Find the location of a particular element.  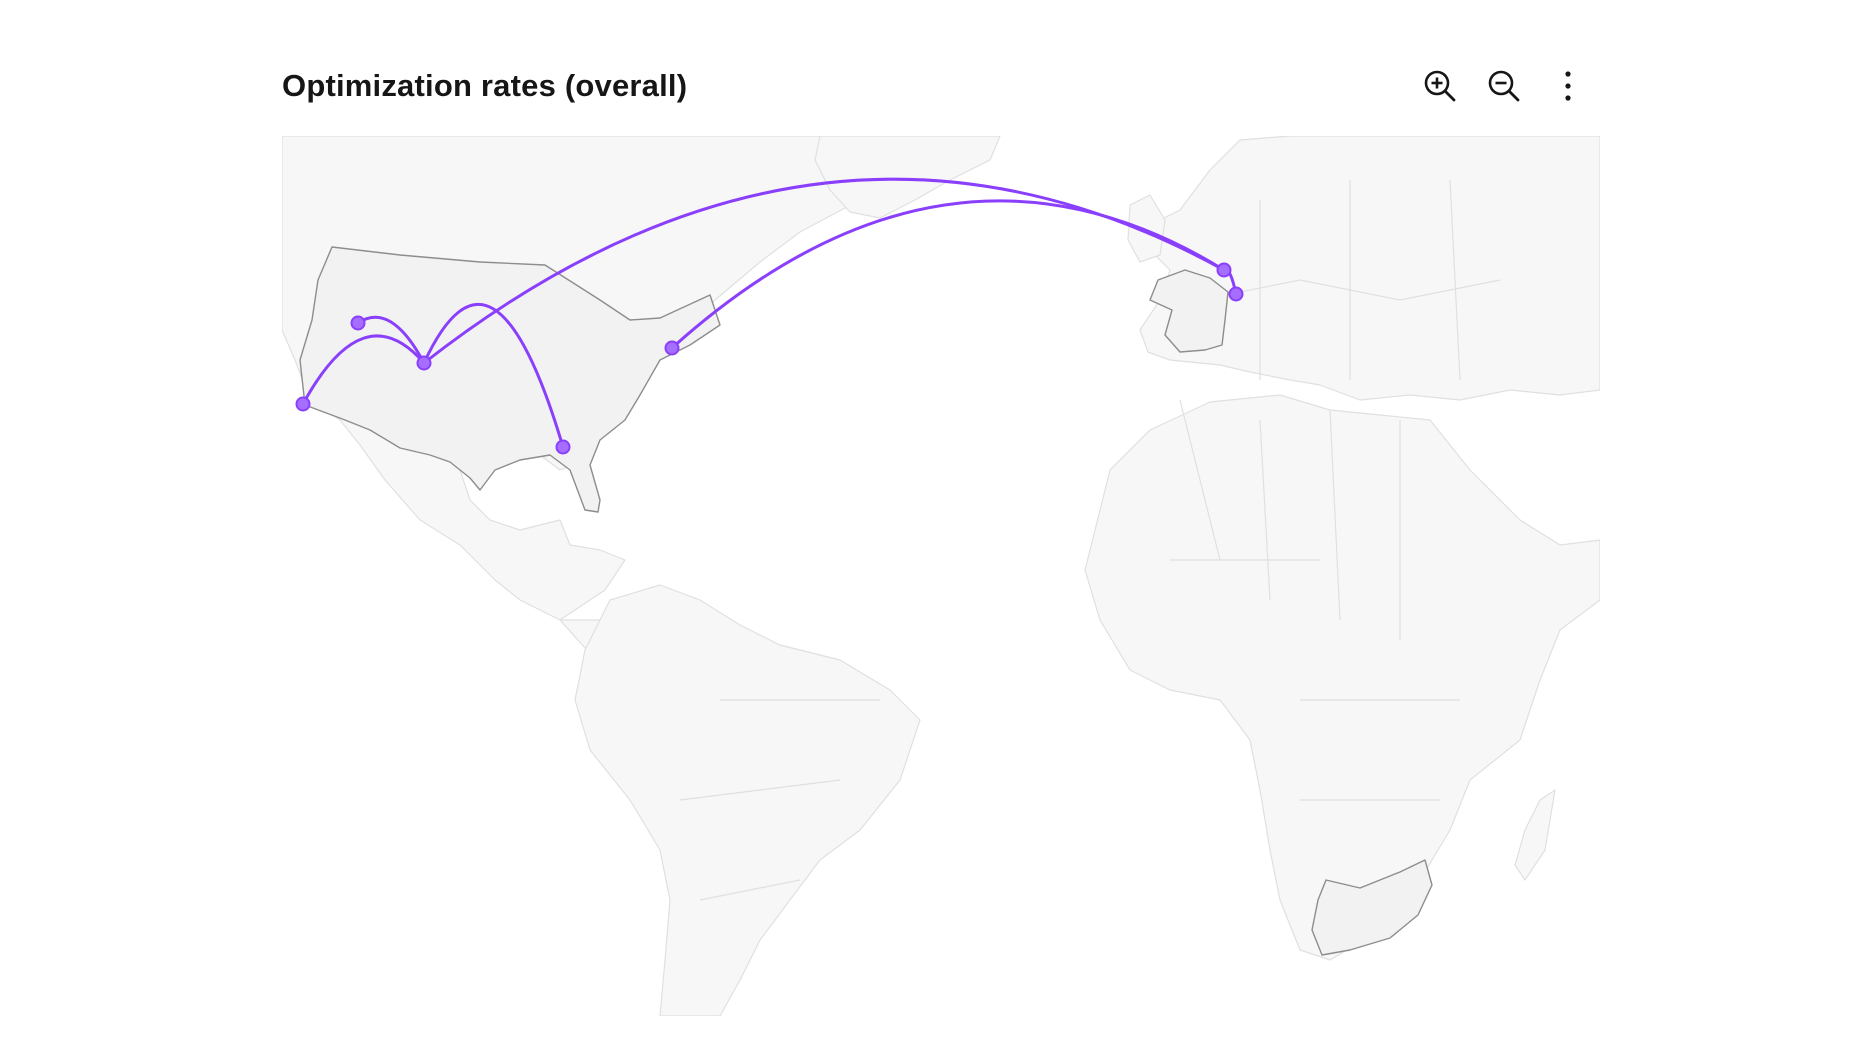

land-madagascar is located at coordinates (1535, 835).